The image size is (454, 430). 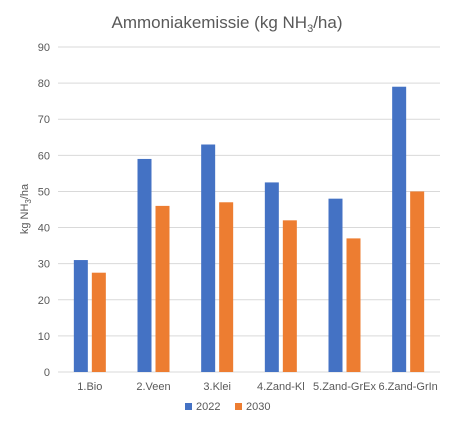 I want to click on y-tick-label: 80, so click(x=44, y=84).